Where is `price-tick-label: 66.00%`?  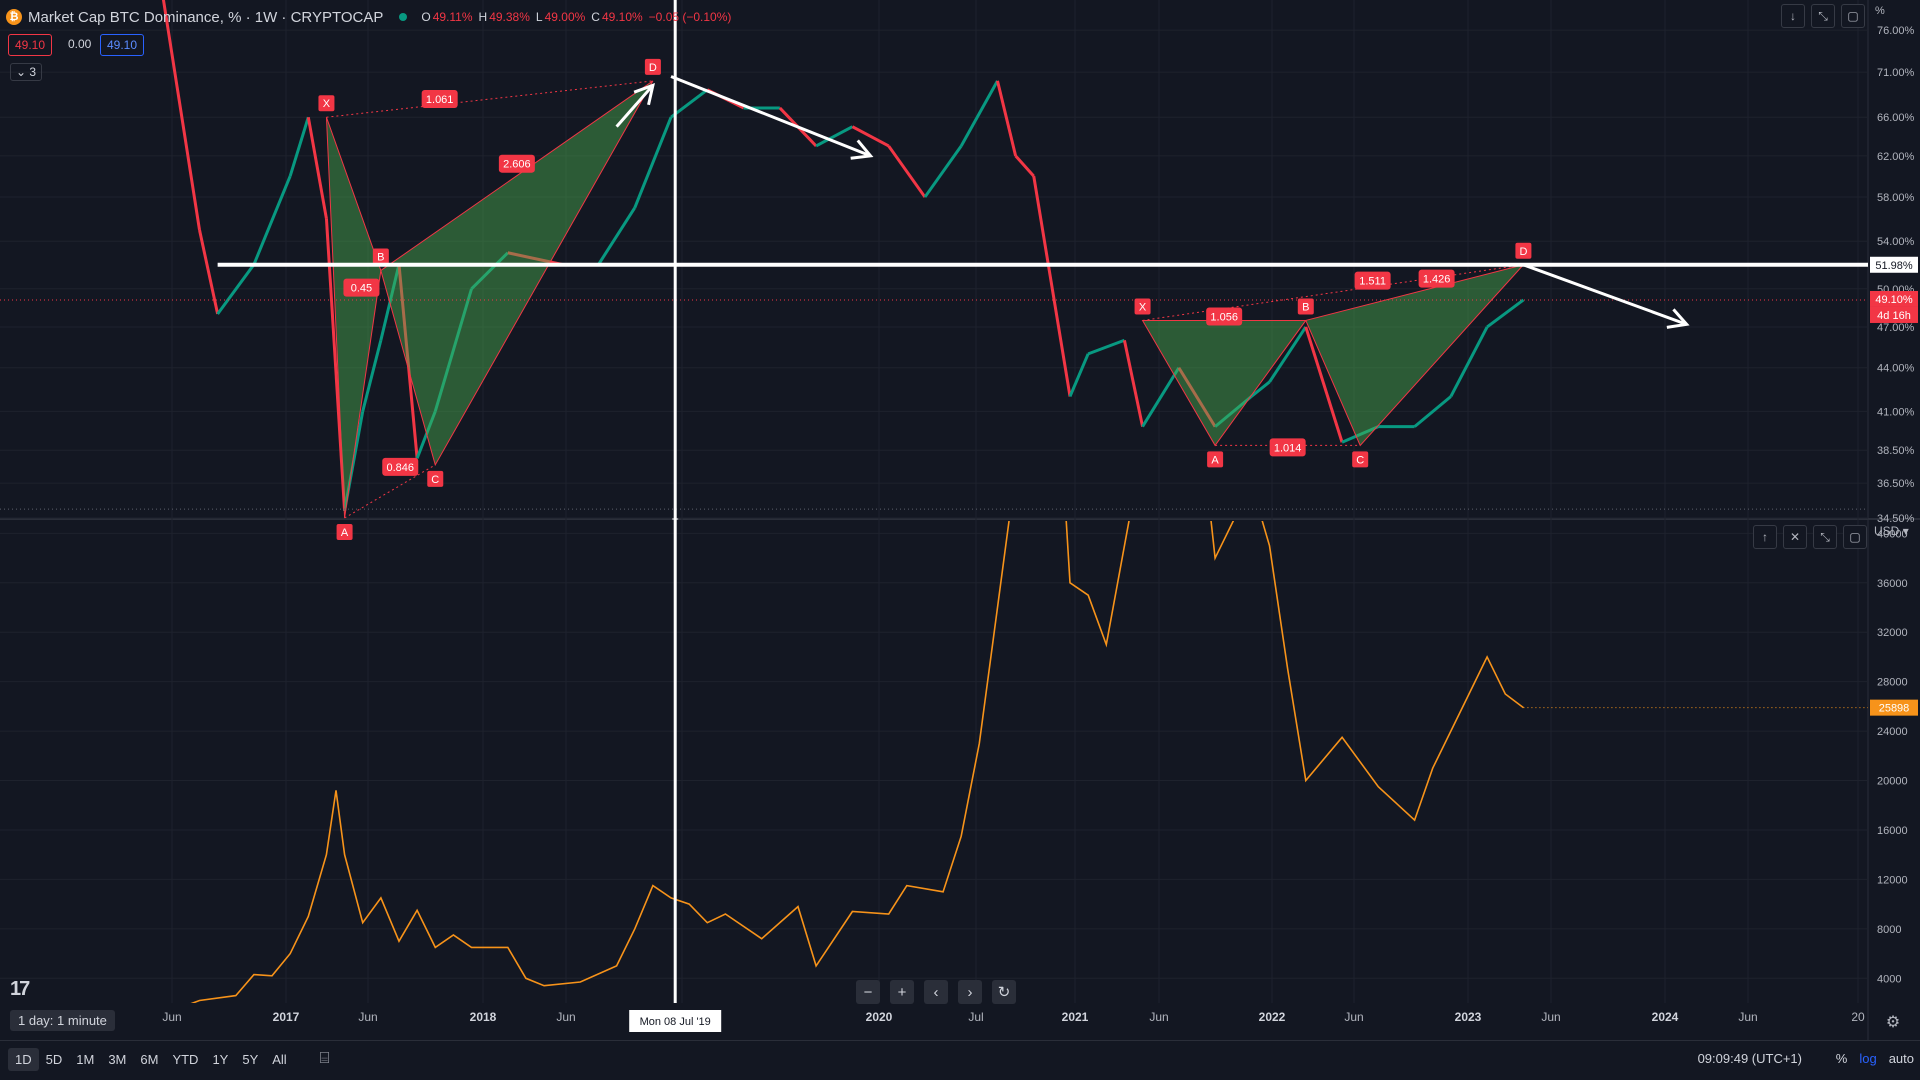 price-tick-label: 66.00% is located at coordinates (1896, 118).